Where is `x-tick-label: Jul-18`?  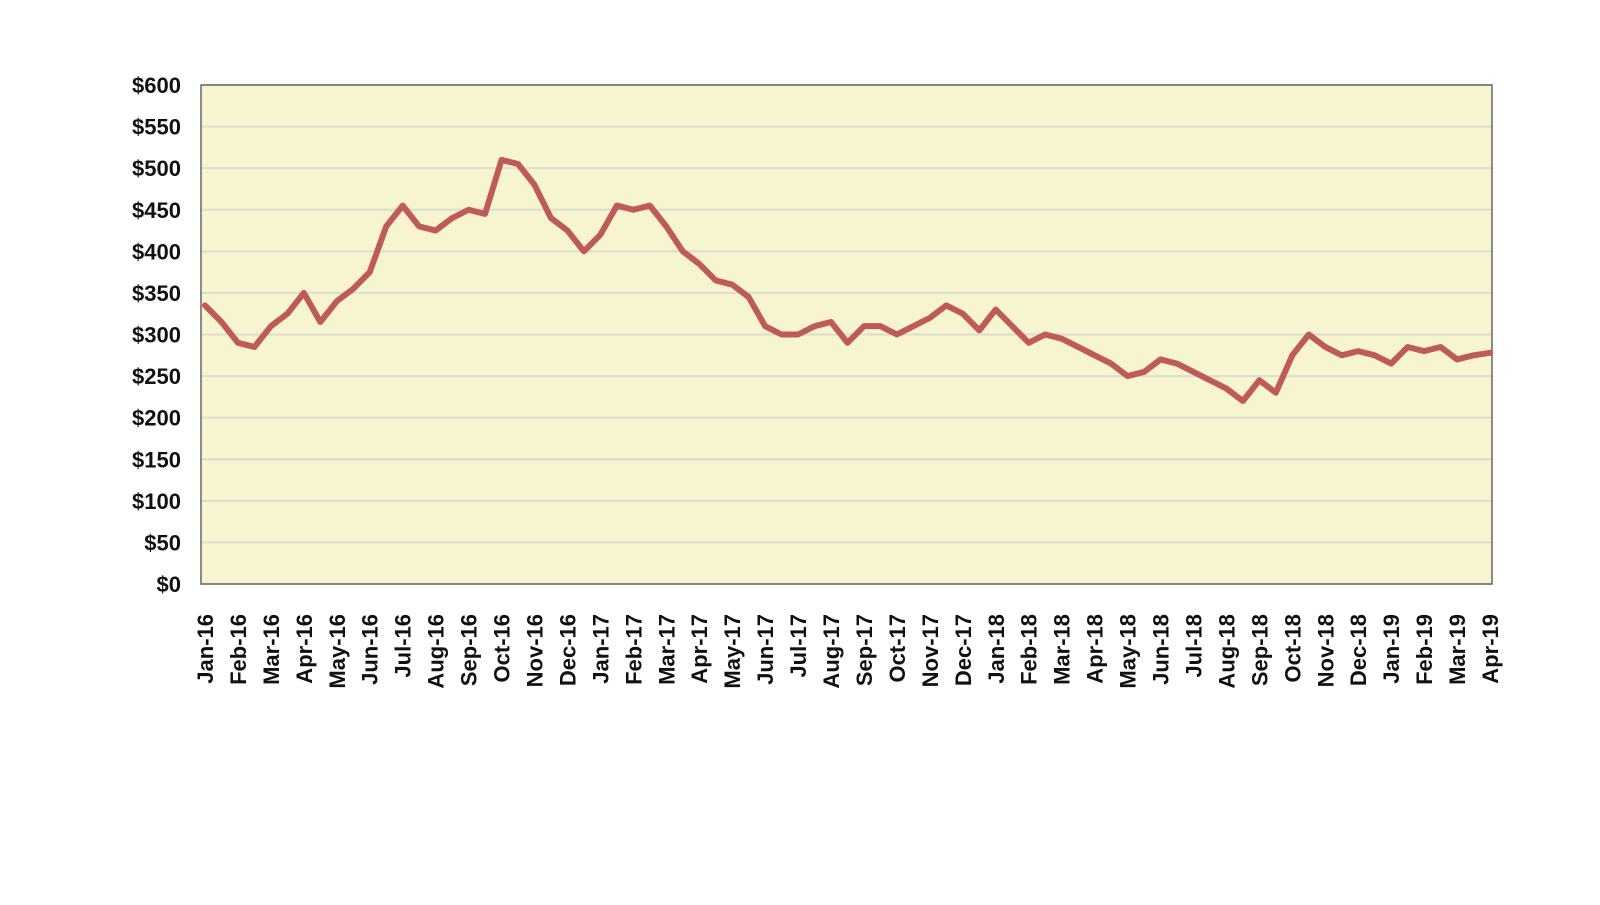
x-tick-label: Jul-18 is located at coordinates (1193, 646).